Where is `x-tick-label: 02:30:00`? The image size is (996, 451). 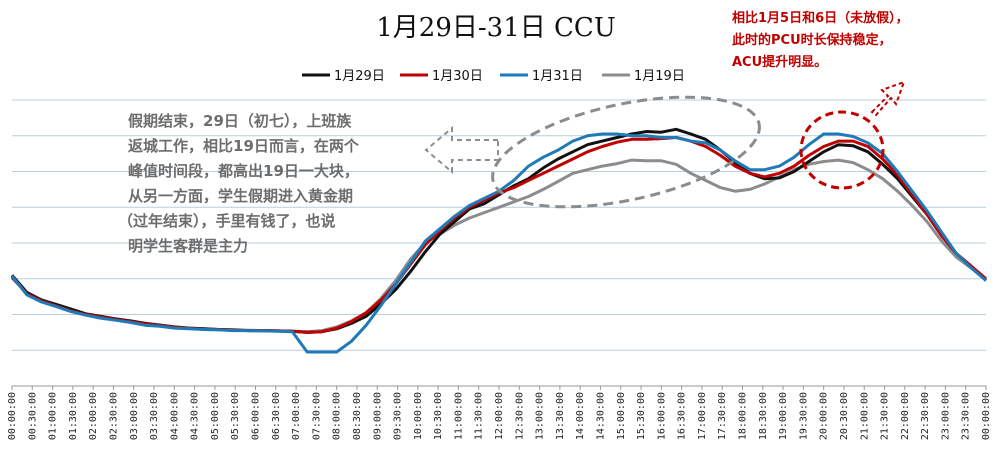
x-tick-label: 02:30:00 is located at coordinates (113, 416).